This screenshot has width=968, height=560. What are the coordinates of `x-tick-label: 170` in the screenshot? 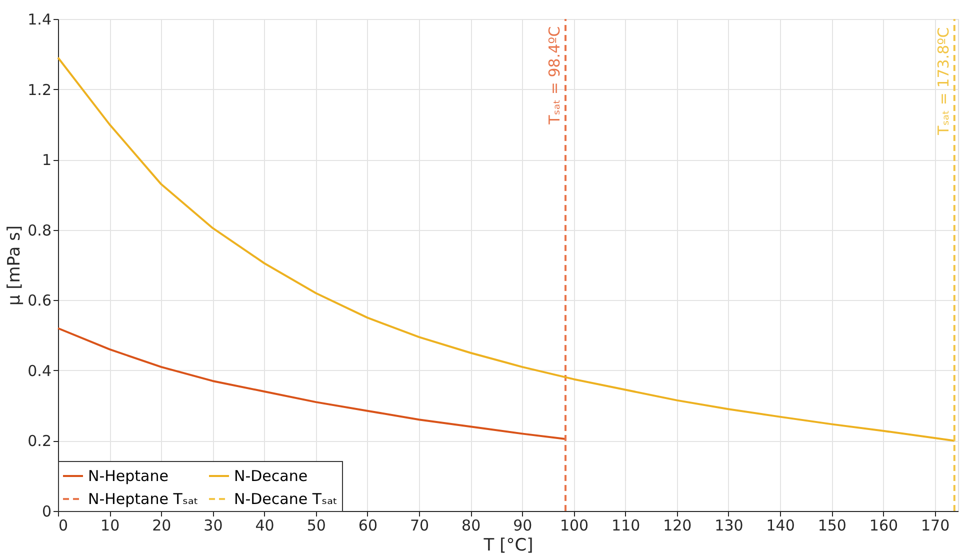 It's located at (935, 525).